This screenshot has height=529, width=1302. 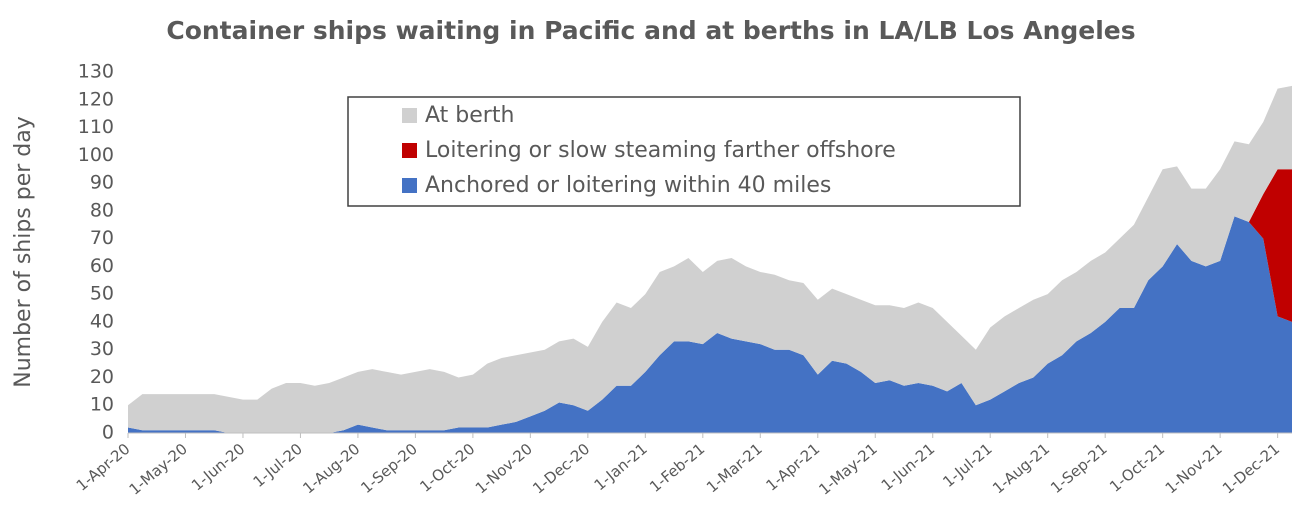 I want to click on y-tick-label: 30, so click(x=102, y=349).